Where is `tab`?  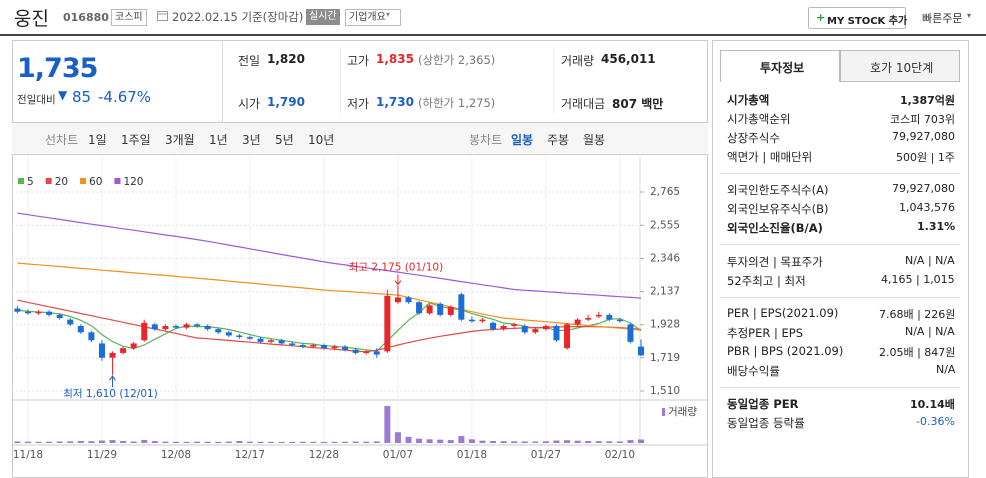
tab is located at coordinates (900, 66).